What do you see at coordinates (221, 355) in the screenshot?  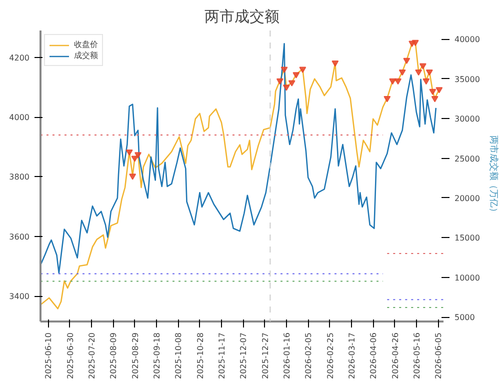 I see `x-tick-label: 2025-11-17` at bounding box center [221, 355].